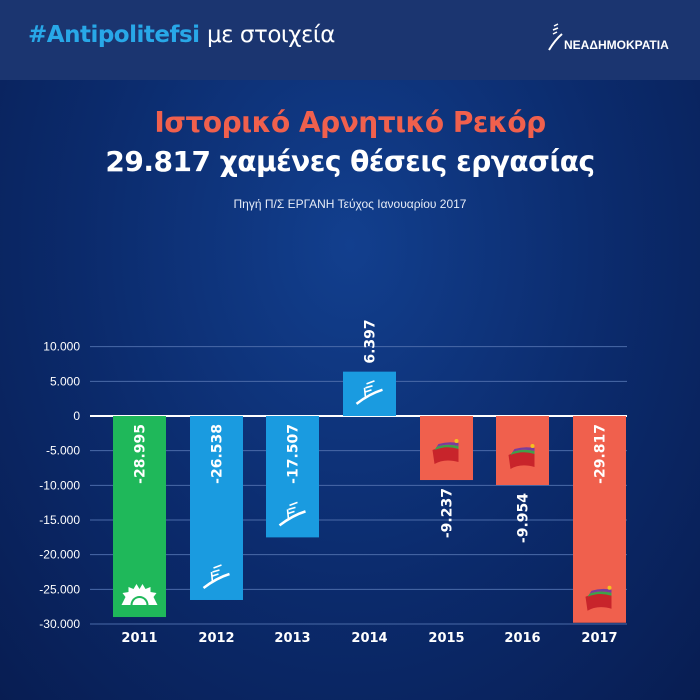  I want to click on hashtag-title: #Antipolitefsi με στοιχεία, so click(181, 35).